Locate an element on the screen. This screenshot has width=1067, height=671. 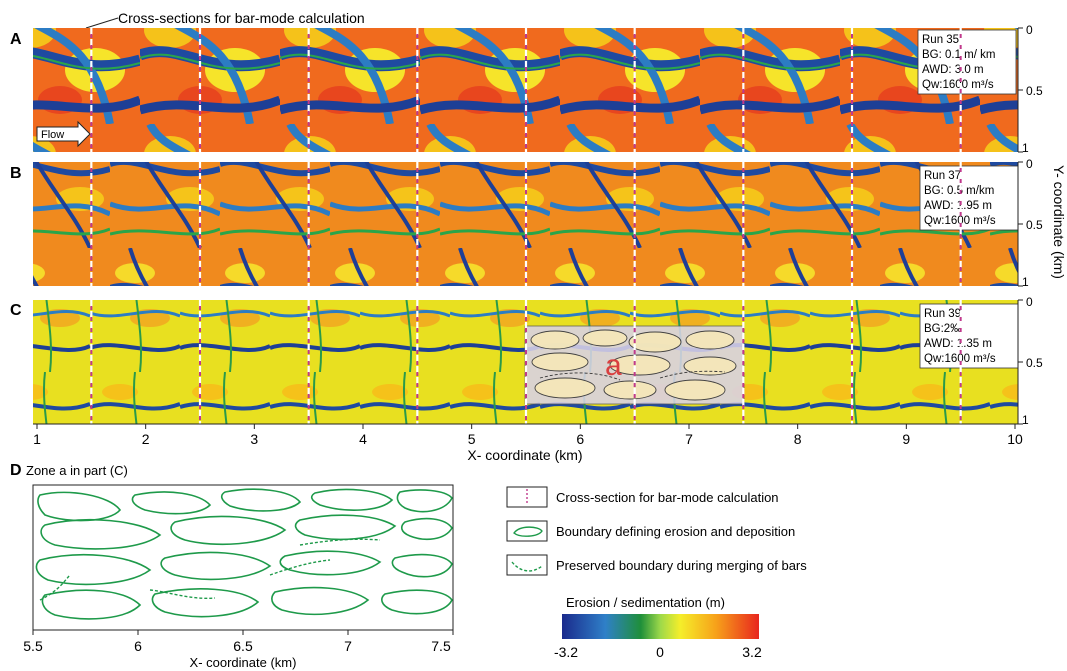
x-tick-label: 6 is located at coordinates (580, 439).